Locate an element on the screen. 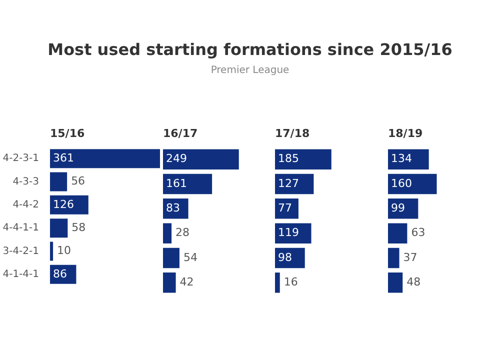 The image size is (500, 362). data-label: 160 is located at coordinates (401, 183).